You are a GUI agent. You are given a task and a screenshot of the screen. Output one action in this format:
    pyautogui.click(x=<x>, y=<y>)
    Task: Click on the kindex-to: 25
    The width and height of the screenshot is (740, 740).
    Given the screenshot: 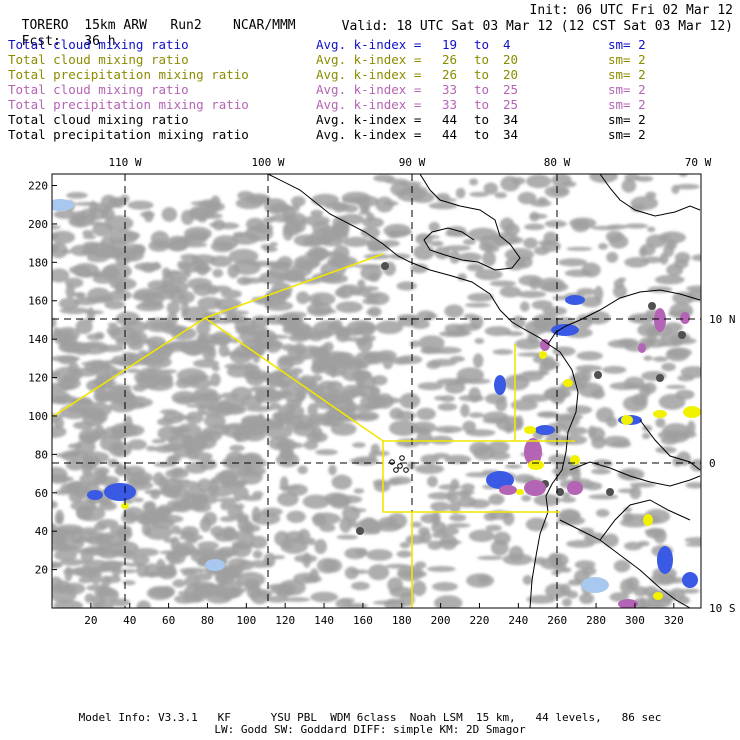 What is the action you would take?
    pyautogui.click(x=511, y=104)
    